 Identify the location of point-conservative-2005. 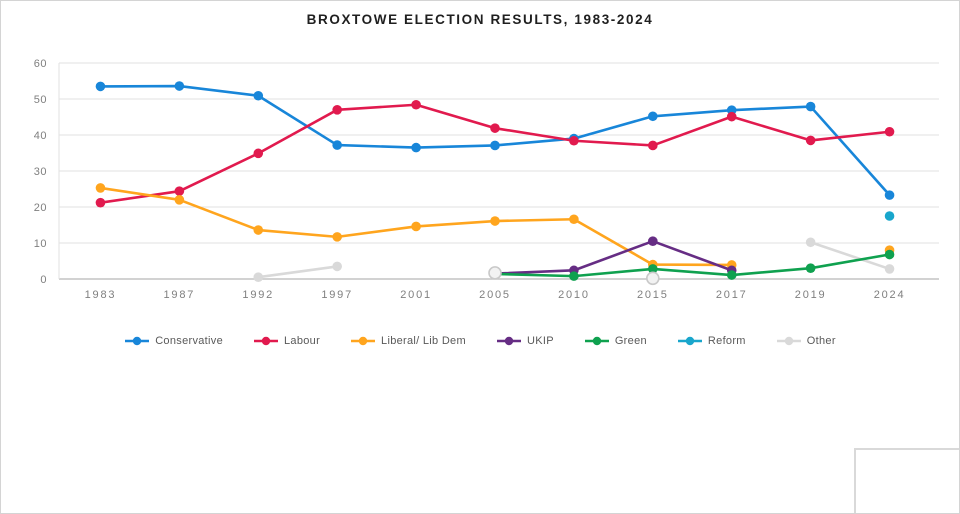
(495, 145).